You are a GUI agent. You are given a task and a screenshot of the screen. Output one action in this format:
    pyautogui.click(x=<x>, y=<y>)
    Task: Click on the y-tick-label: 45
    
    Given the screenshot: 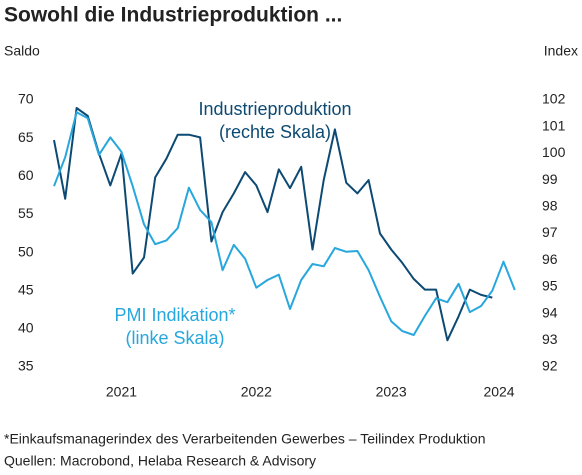 What is the action you would take?
    pyautogui.click(x=26, y=289)
    